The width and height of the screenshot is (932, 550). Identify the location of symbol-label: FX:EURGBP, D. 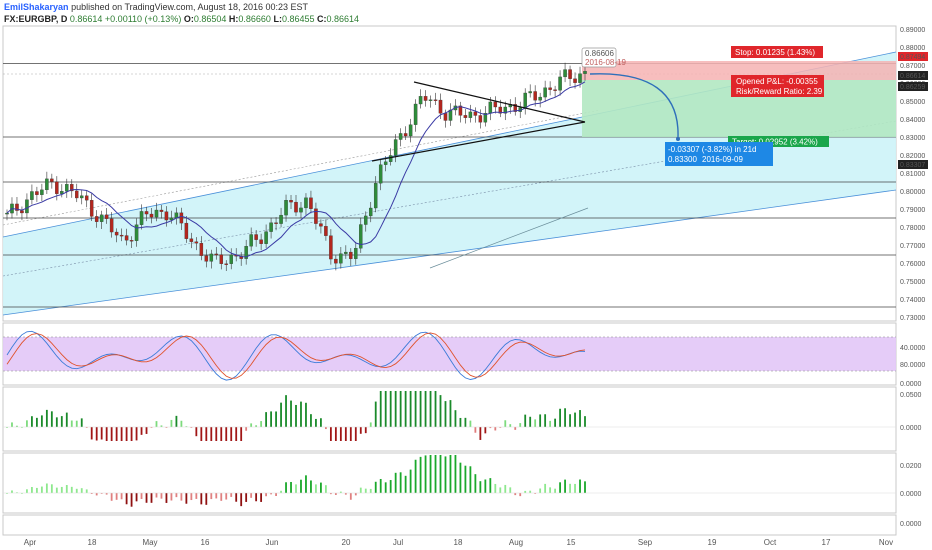
(36, 19).